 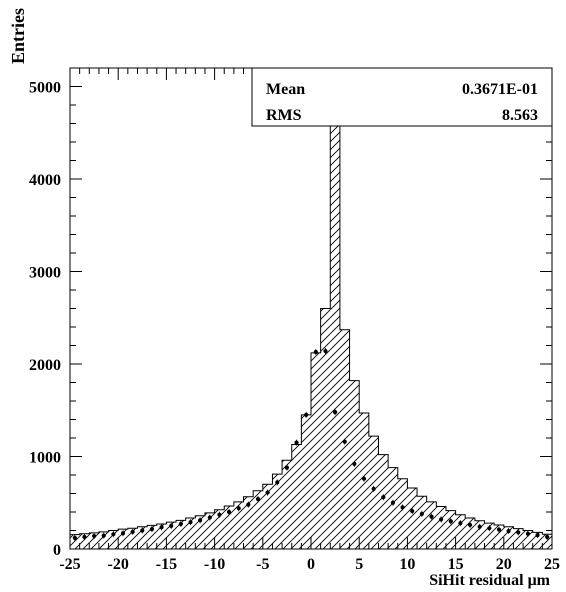 I want to click on x-tick-label: 0, so click(x=311, y=564).